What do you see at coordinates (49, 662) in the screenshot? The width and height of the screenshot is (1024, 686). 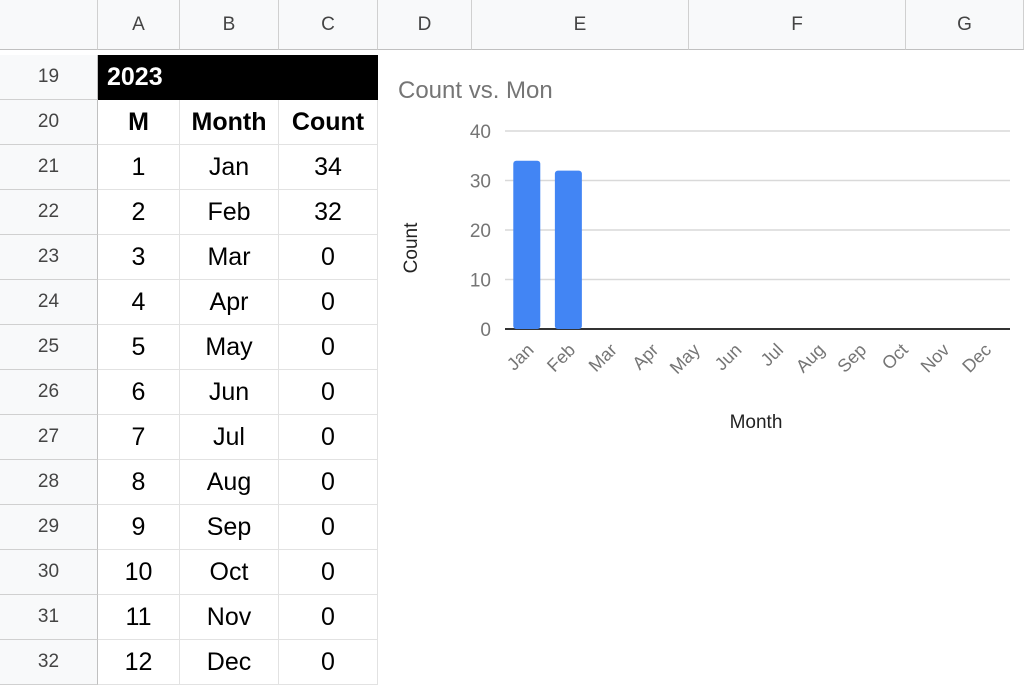 I see `row-header-32: 32` at bounding box center [49, 662].